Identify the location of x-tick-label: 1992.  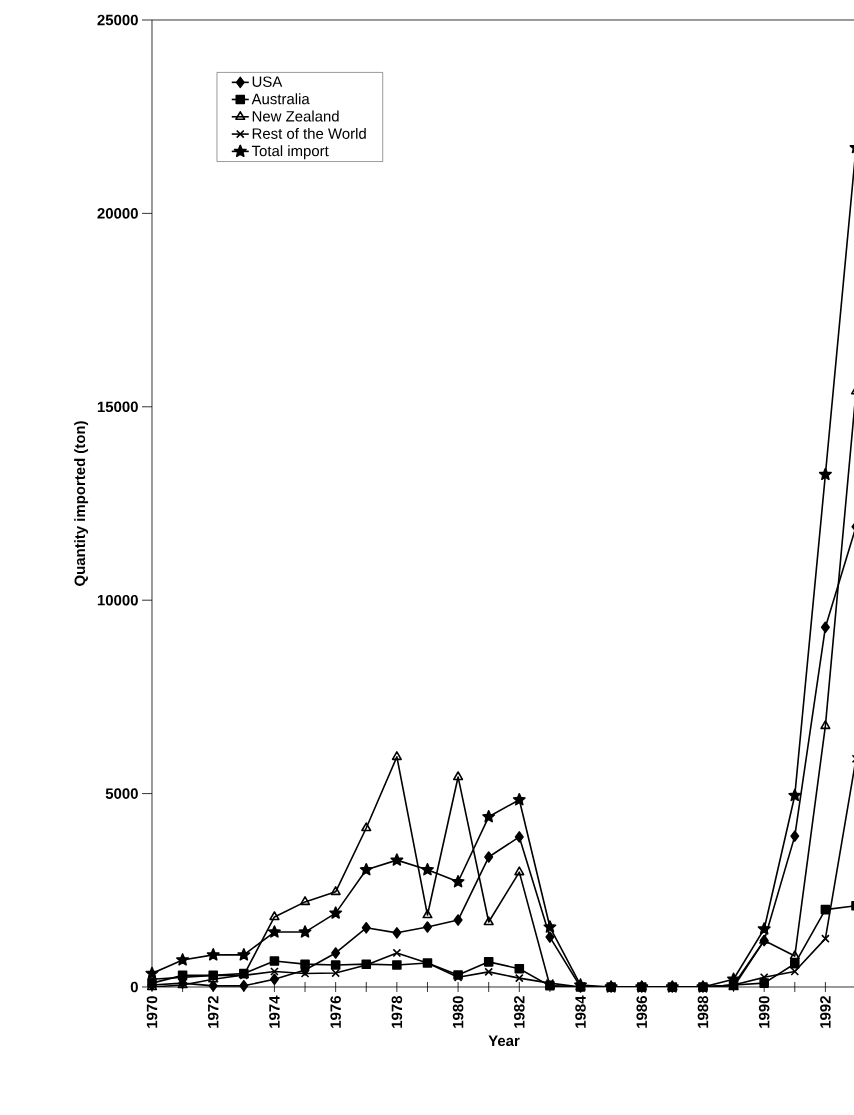
(825, 1012).